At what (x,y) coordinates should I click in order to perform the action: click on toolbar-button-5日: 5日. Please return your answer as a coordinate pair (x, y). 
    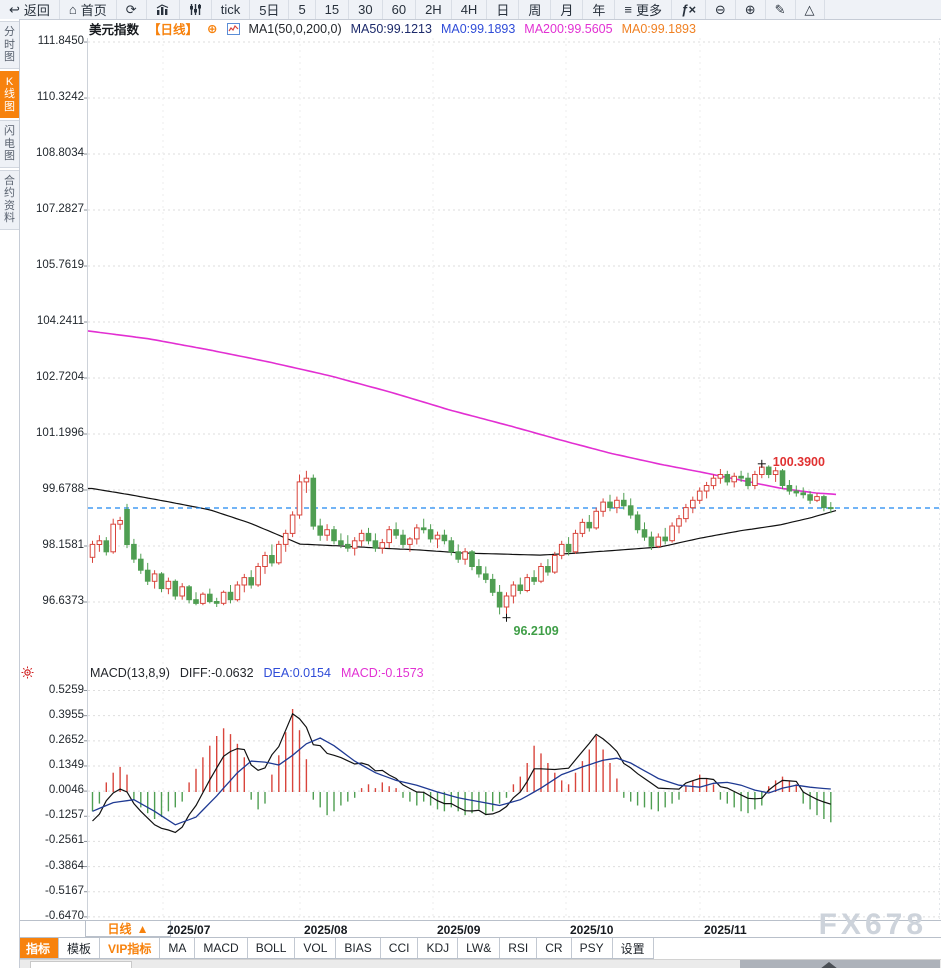
    Looking at the image, I should click on (270, 9).